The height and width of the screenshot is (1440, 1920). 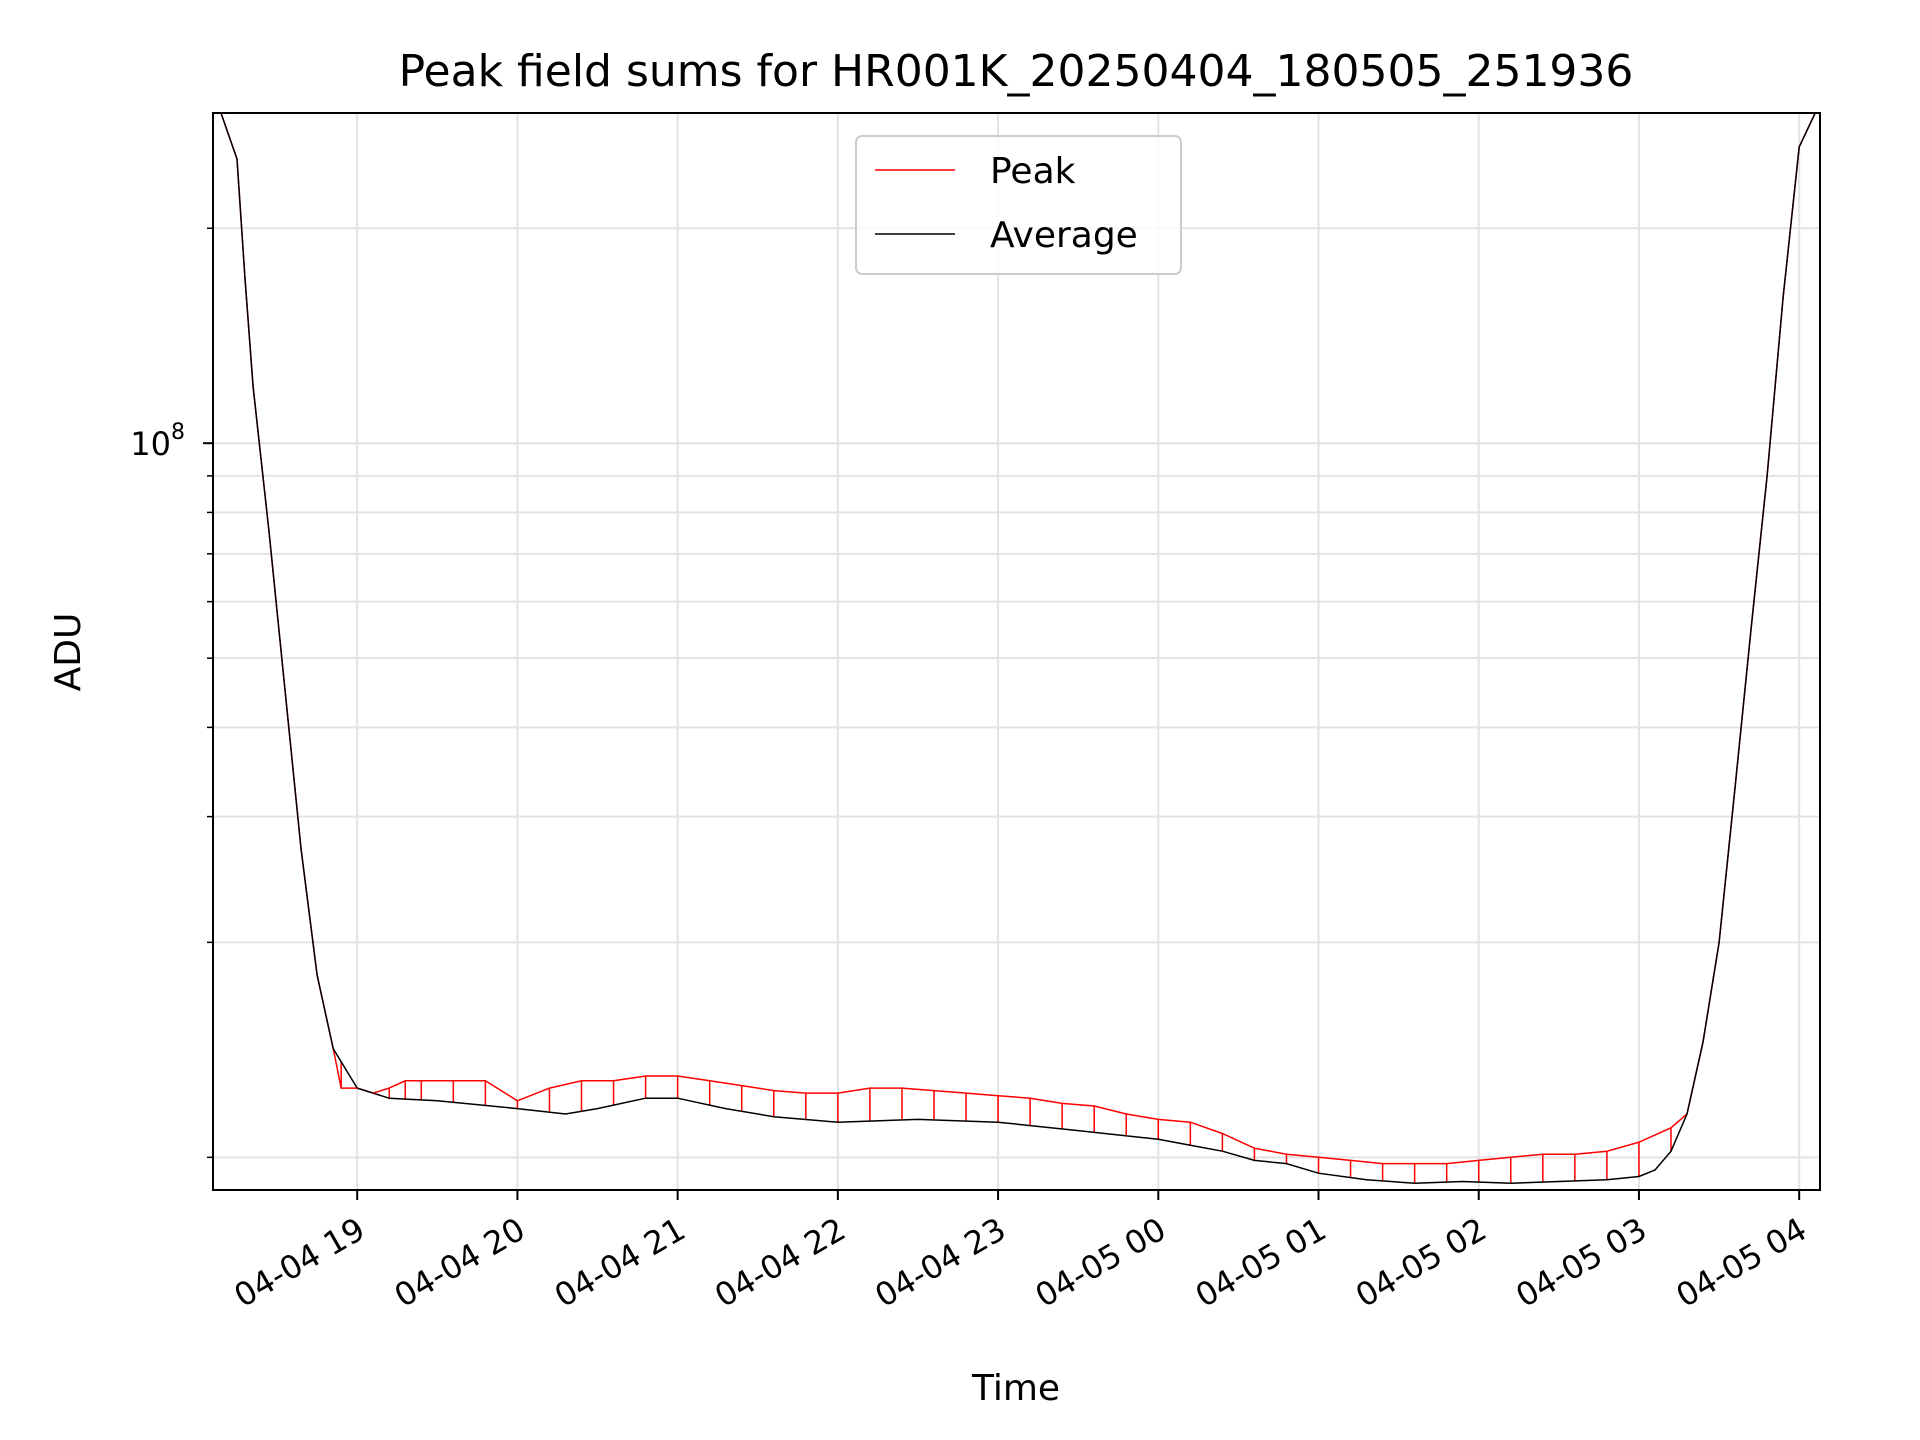 What do you see at coordinates (68, 652) in the screenshot?
I see `y-axis-label: ADU` at bounding box center [68, 652].